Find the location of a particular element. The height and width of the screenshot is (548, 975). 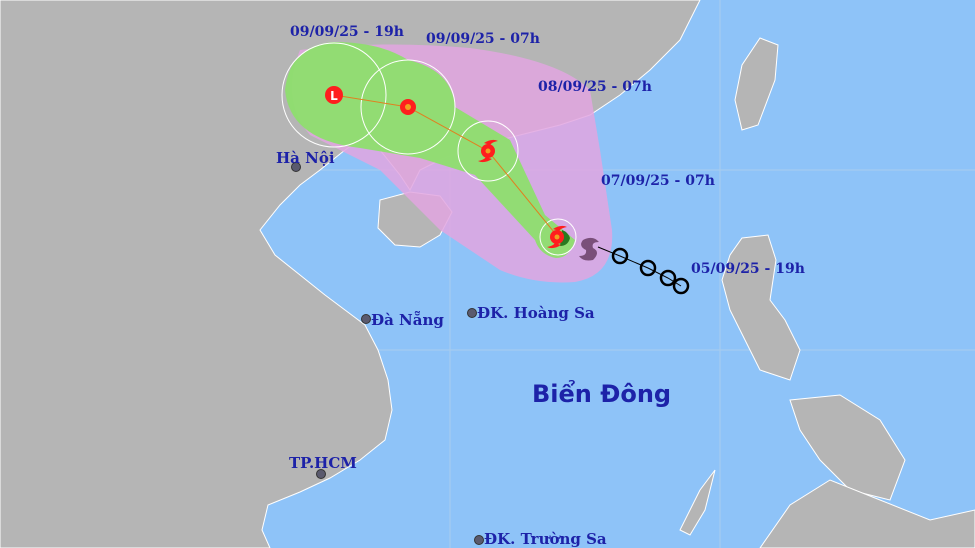

past-track is located at coordinates (634, 266).